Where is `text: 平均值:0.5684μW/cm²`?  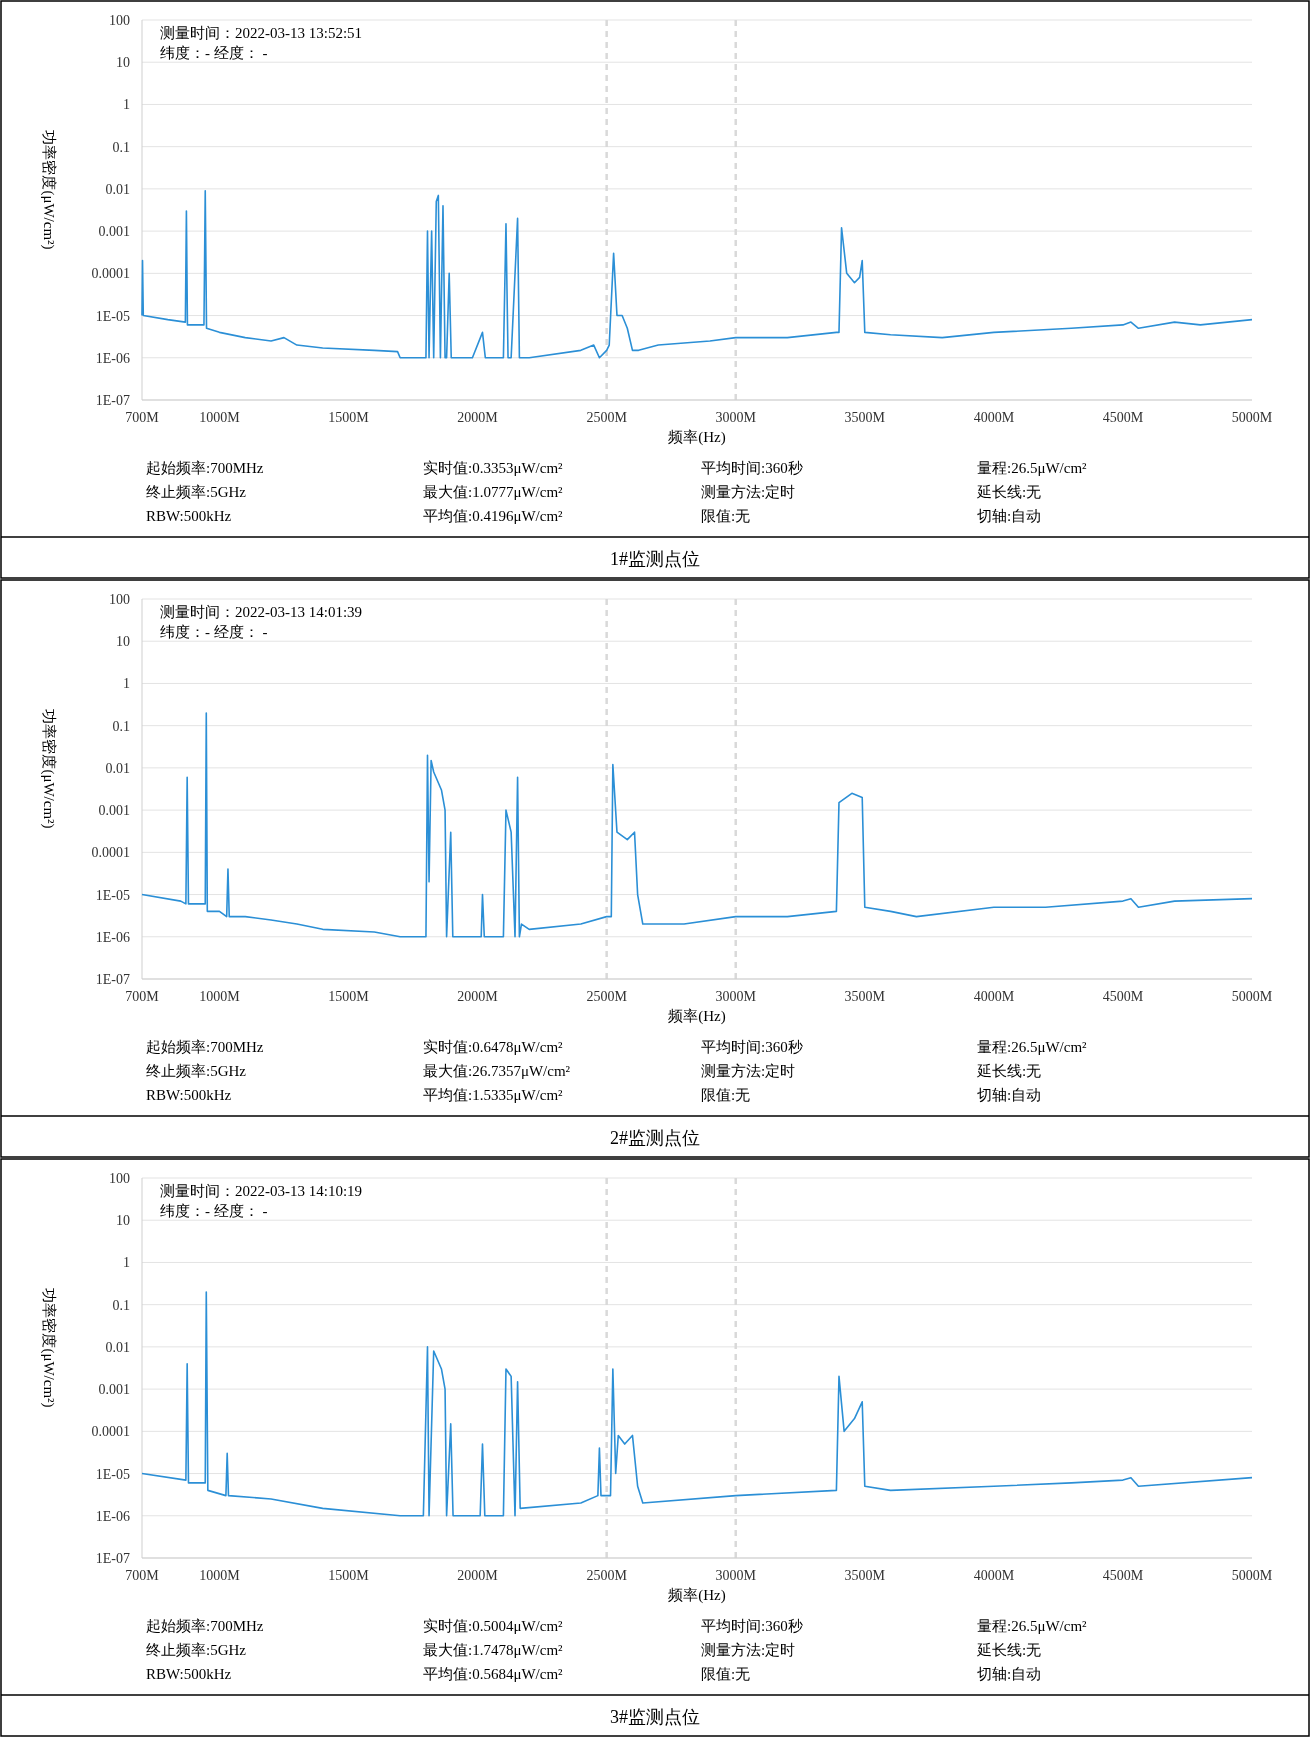
text: 平均值:0.5684μW/cm² is located at coordinates (493, 1674).